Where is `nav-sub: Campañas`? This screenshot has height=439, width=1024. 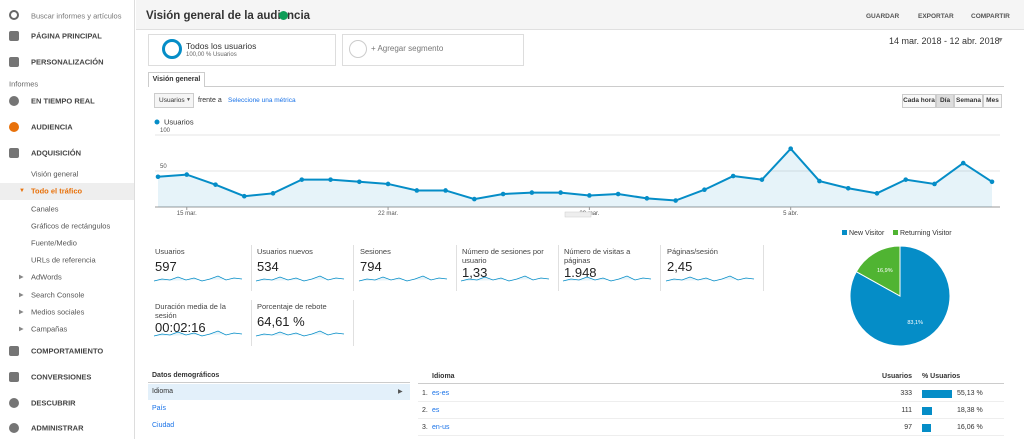 nav-sub: Campañas is located at coordinates (49, 329).